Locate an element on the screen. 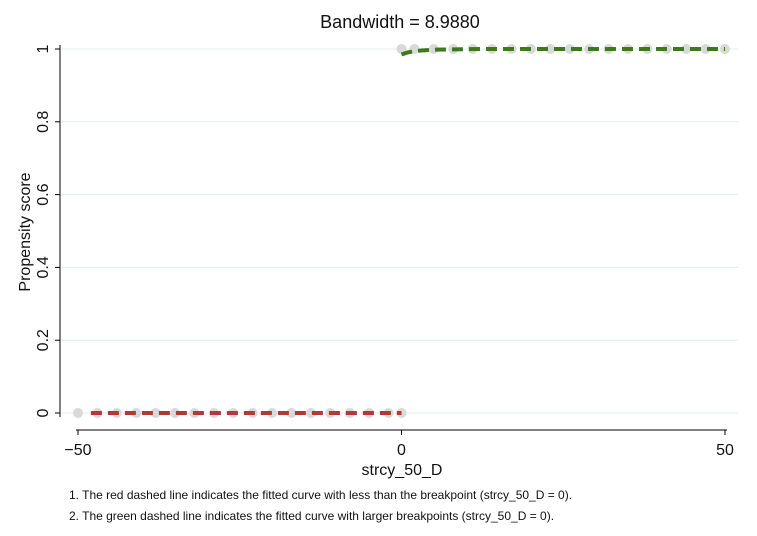 The height and width of the screenshot is (536, 757). y-tick-label-0: 0 is located at coordinates (43, 412).